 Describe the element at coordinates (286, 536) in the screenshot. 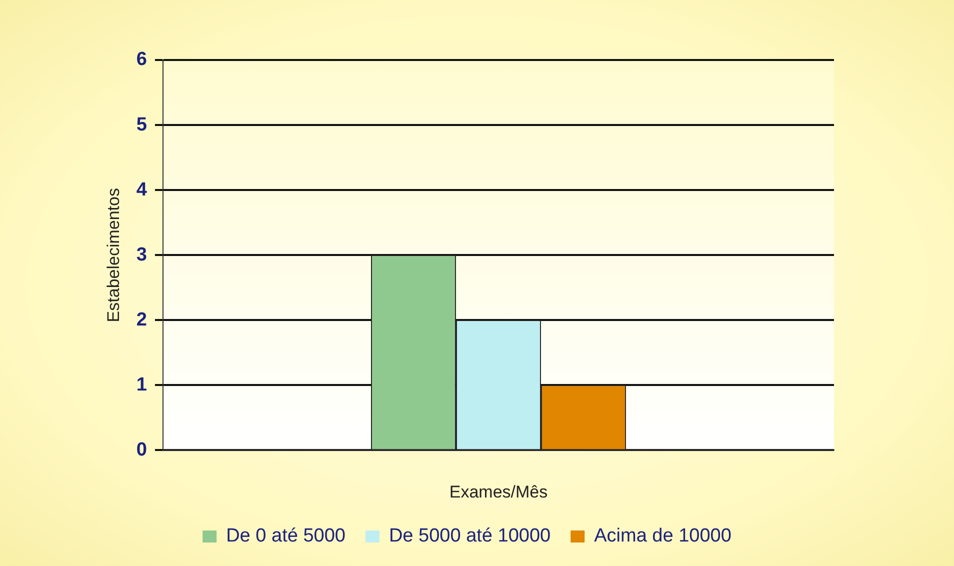

I see `legend-label: De 0 até 5000` at that location.